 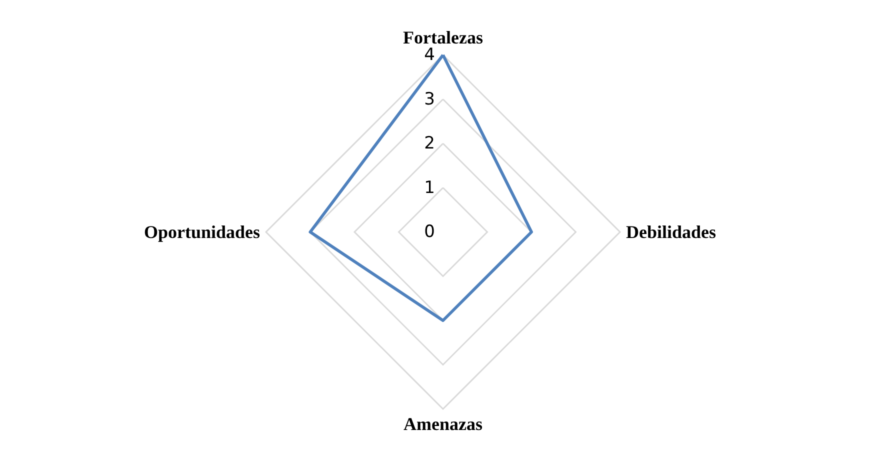 What do you see at coordinates (443, 424) in the screenshot?
I see `spoke-label: Amenazas` at bounding box center [443, 424].